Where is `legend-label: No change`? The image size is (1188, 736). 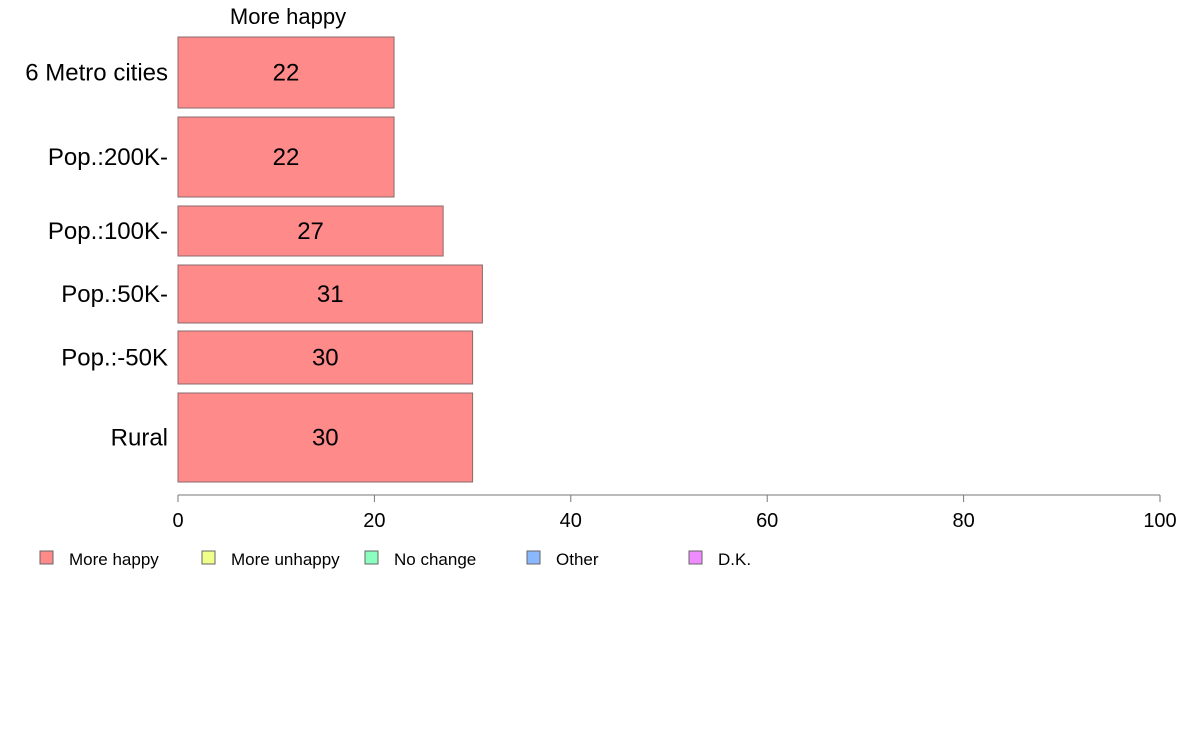
legend-label: No change is located at coordinates (435, 559).